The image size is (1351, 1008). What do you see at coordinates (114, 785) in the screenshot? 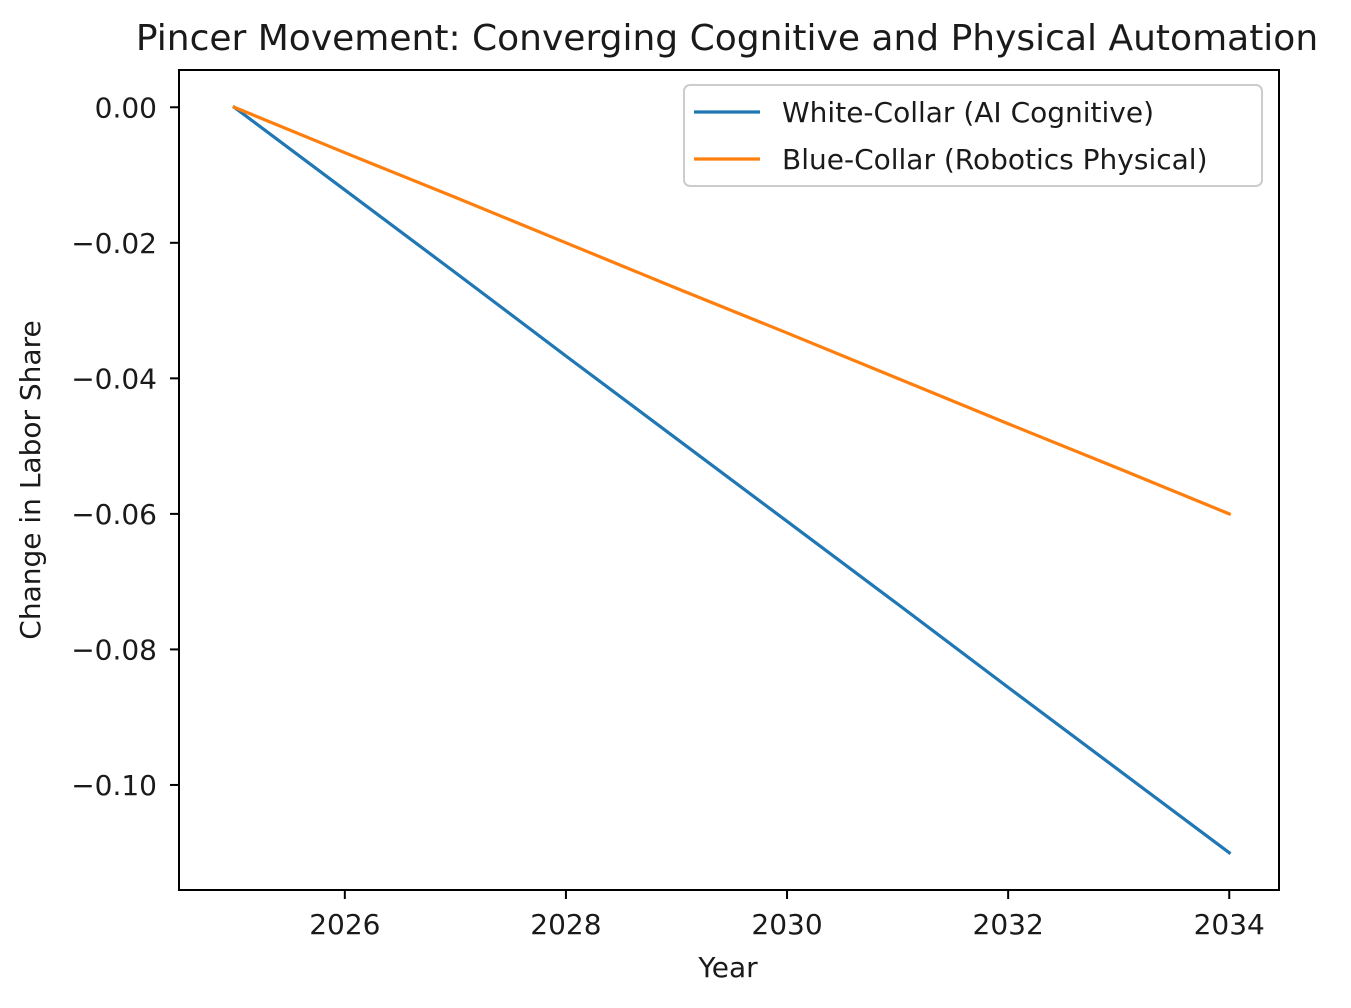
I see `y-tick-label: −0.10` at bounding box center [114, 785].